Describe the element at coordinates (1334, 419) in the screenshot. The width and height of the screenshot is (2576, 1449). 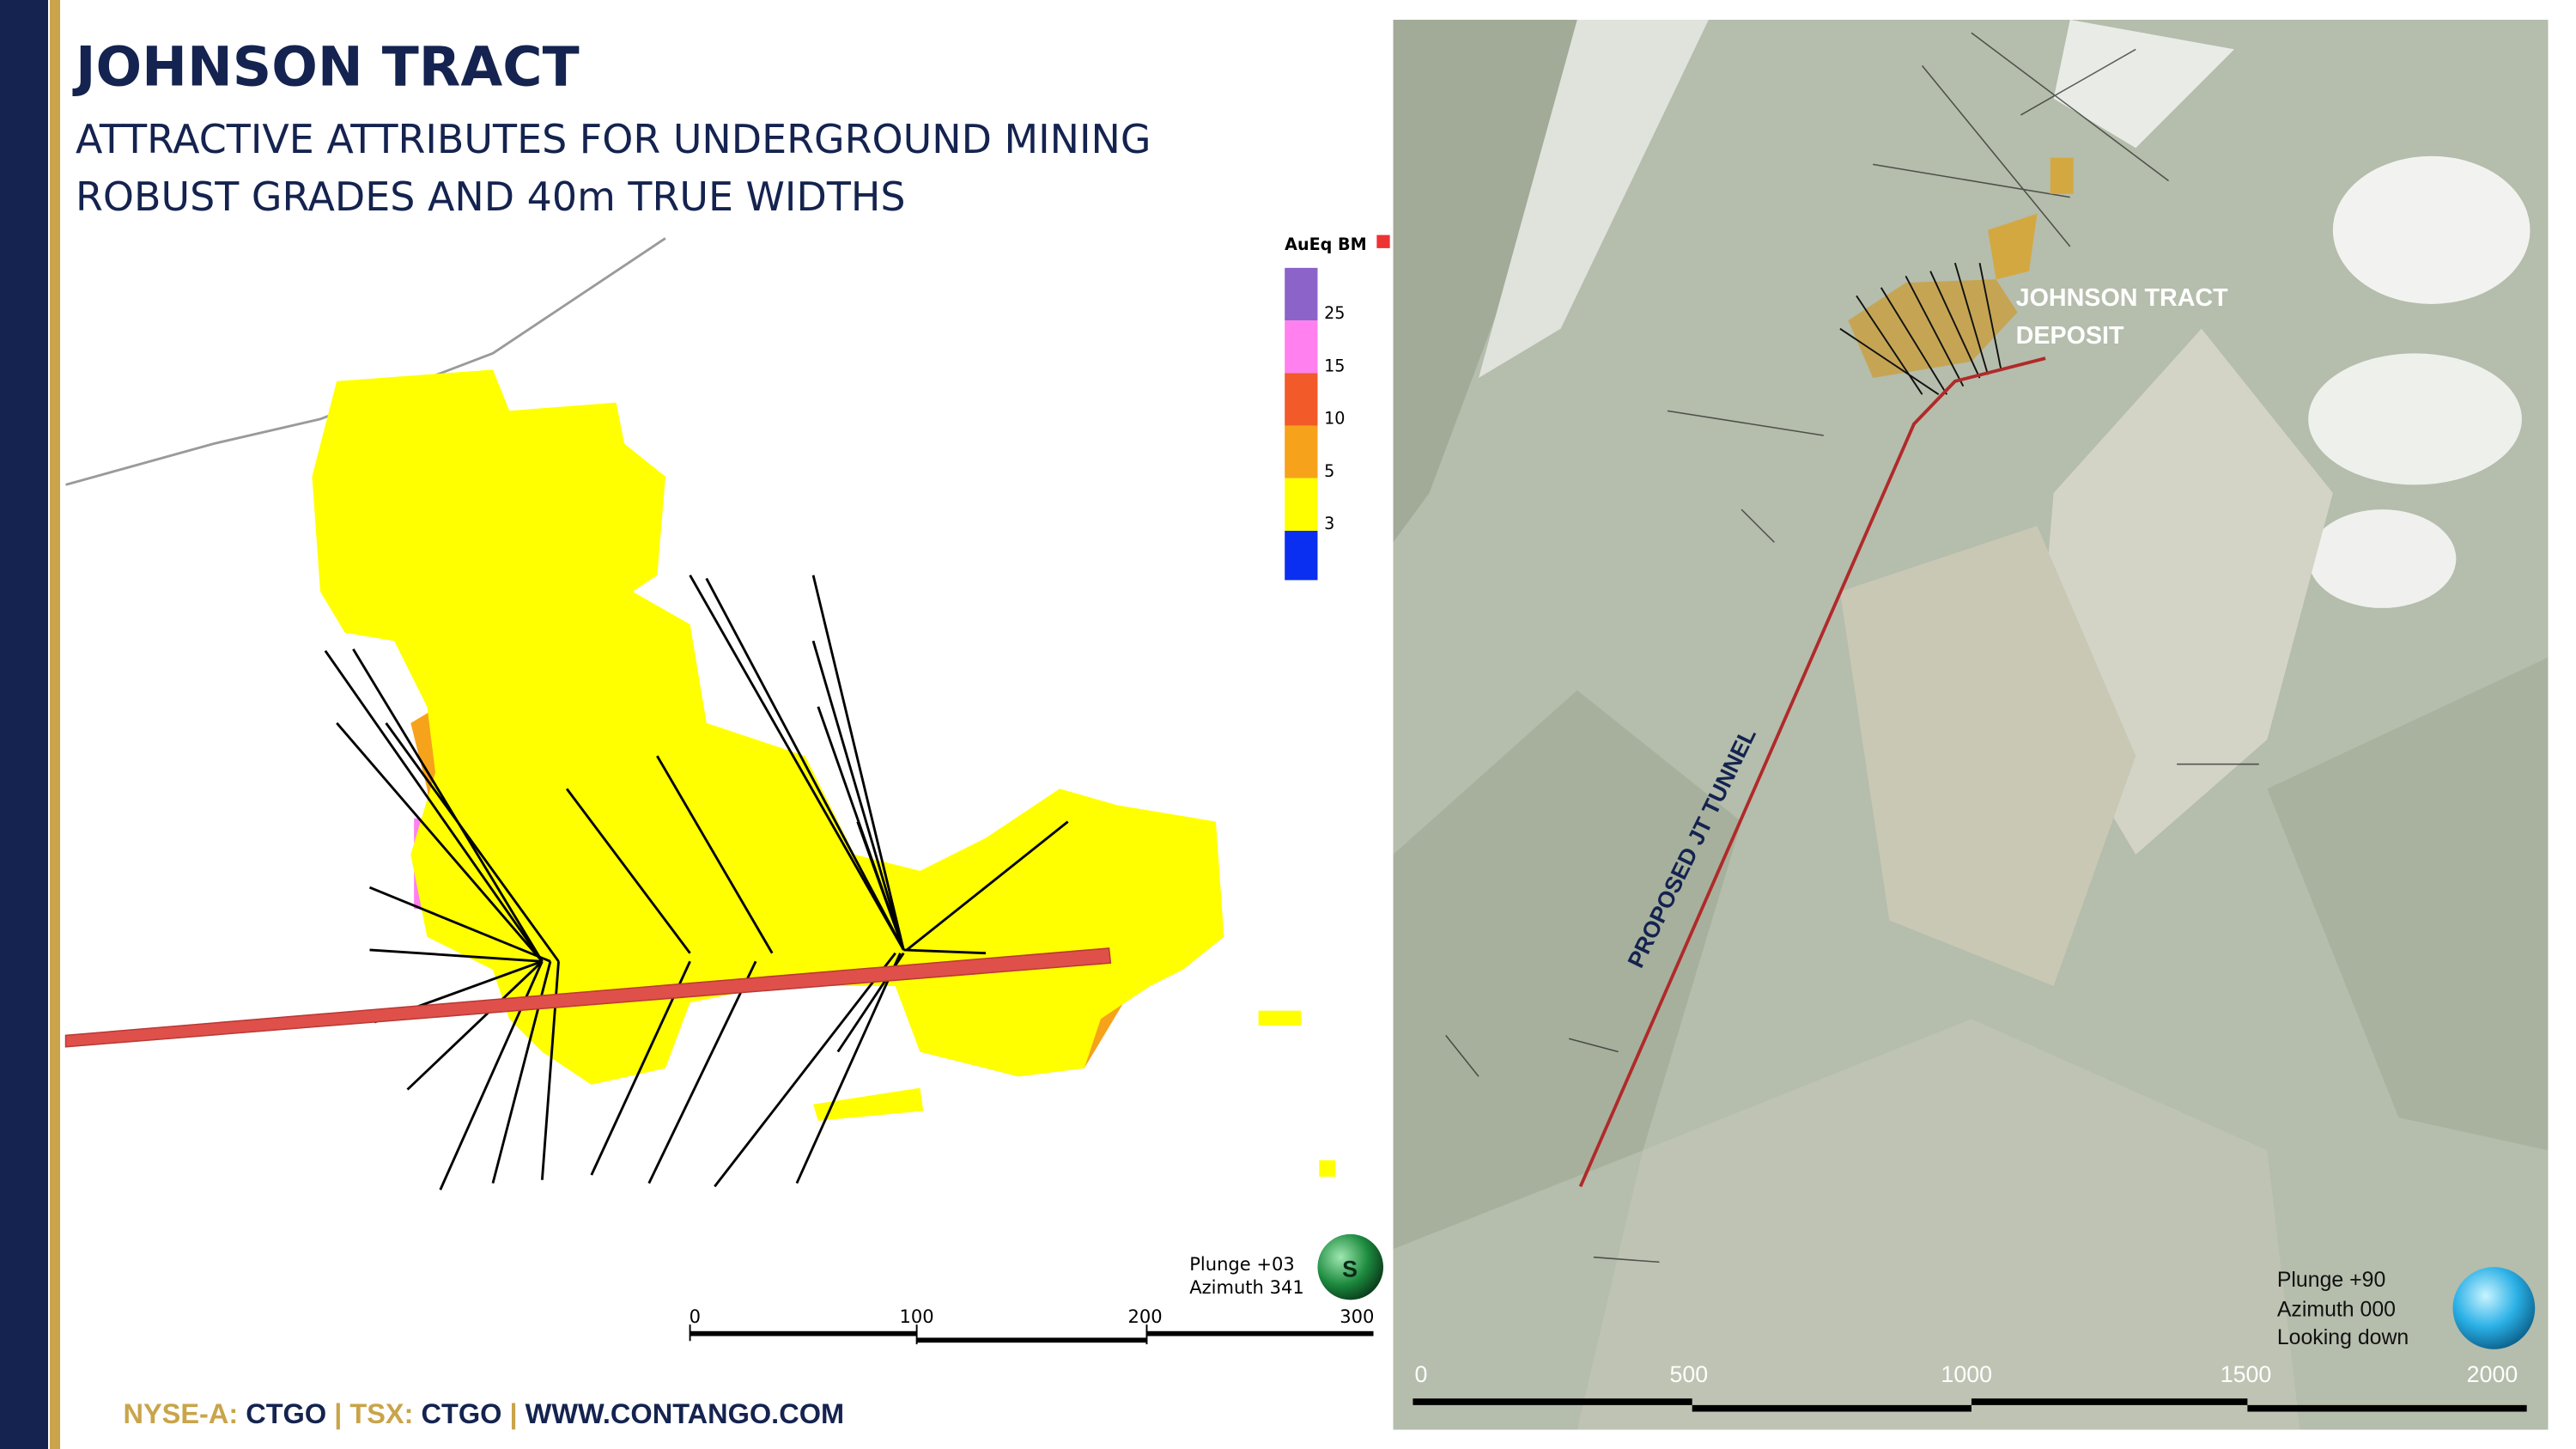
I see `legend-label: 10` at that location.